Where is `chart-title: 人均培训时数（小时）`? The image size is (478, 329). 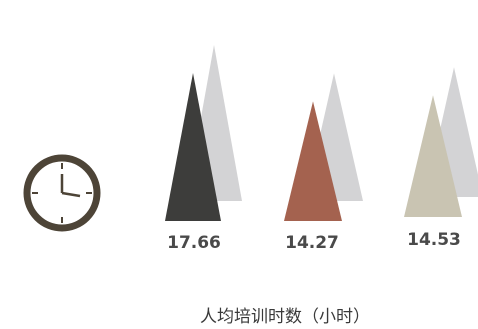 chart-title: 人均培训时数（小时） is located at coordinates (285, 317).